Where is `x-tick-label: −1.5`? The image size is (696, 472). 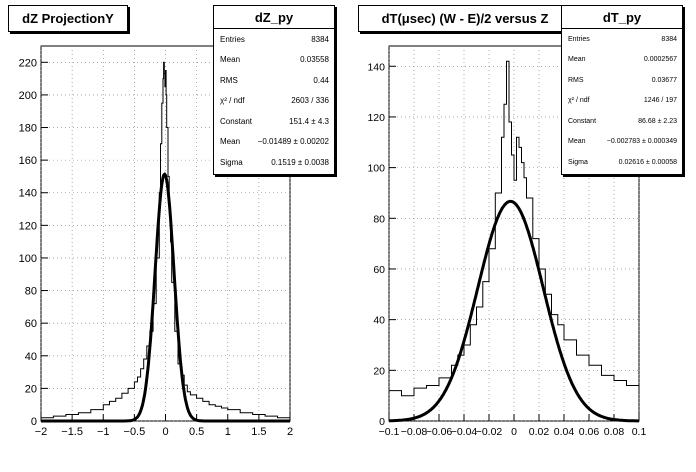
x-tick-label: −1.5 is located at coordinates (72, 432).